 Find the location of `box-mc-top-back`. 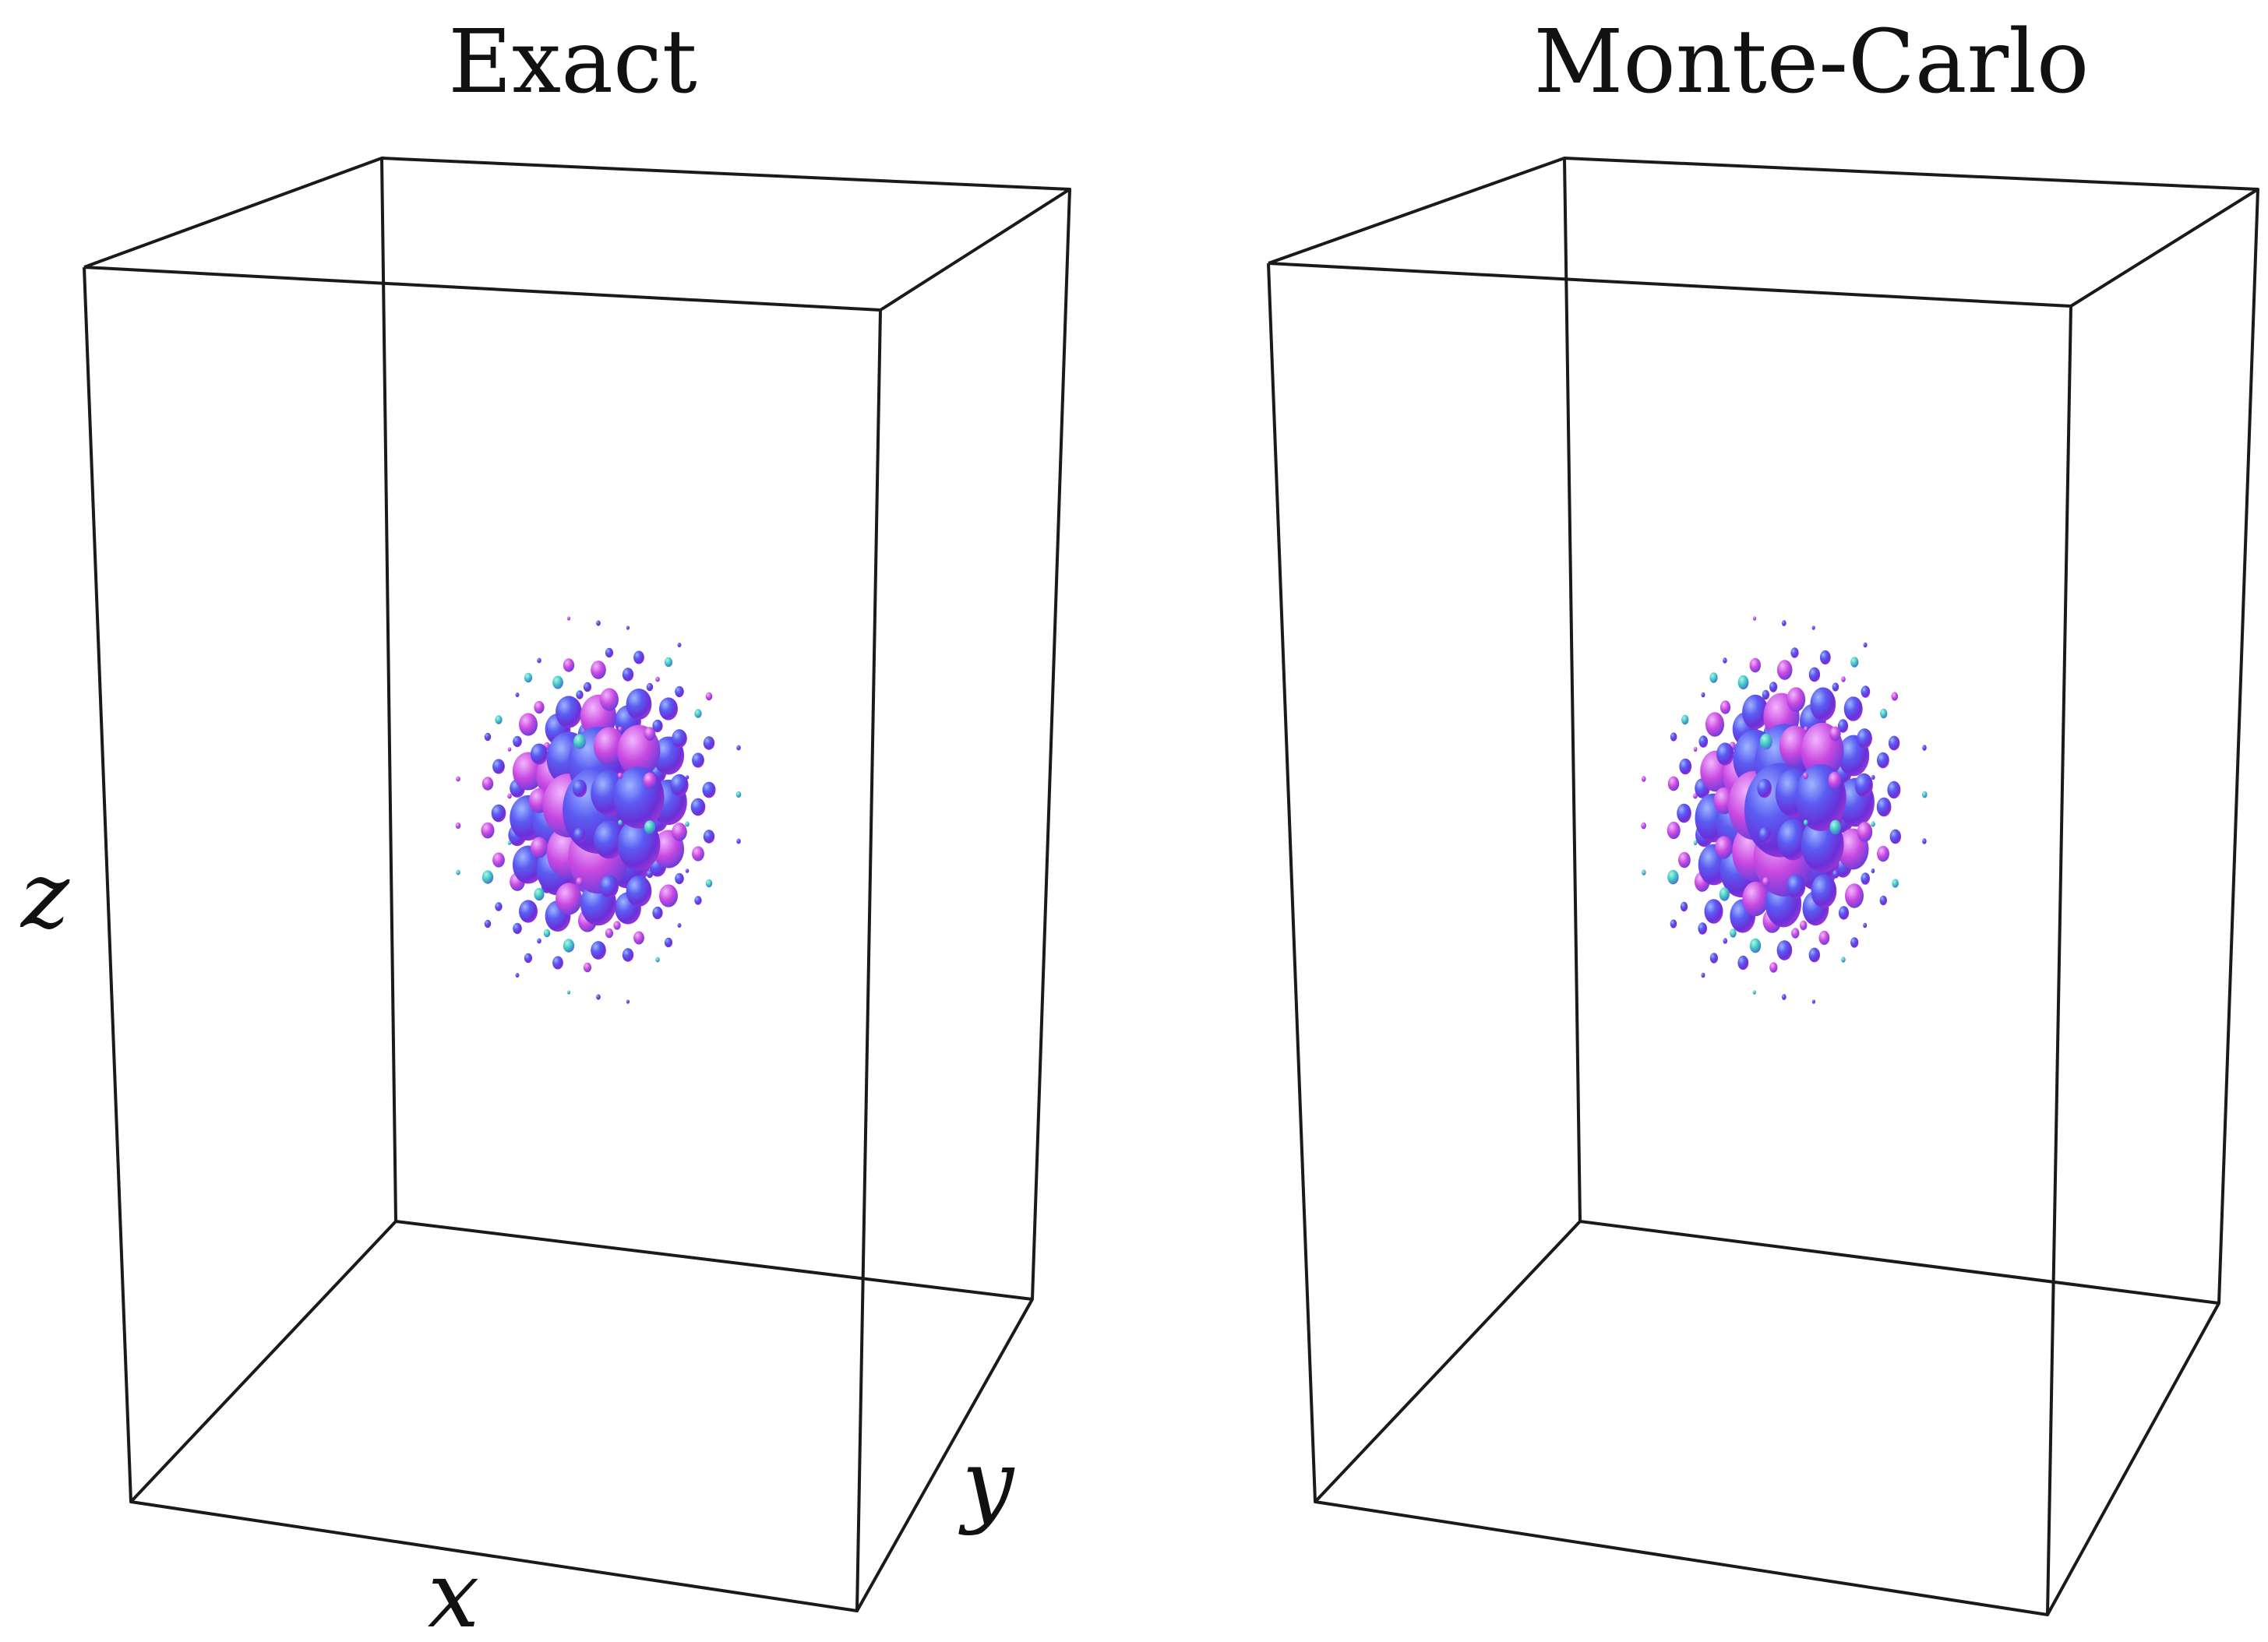

box-mc-top-back is located at coordinates (1763, 232).